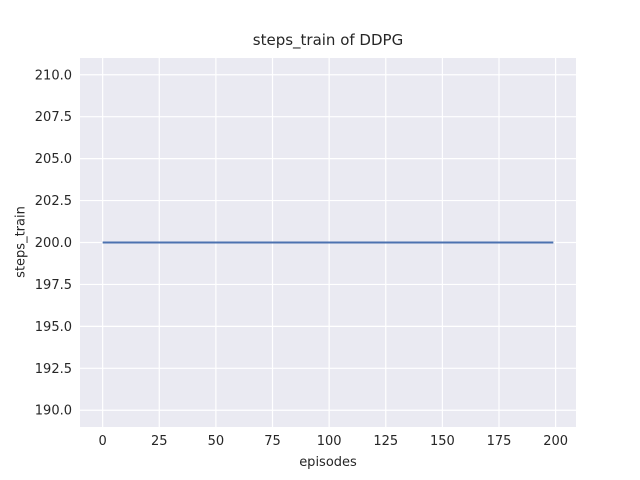 The height and width of the screenshot is (480, 640). Describe the element at coordinates (53, 75) in the screenshot. I see `y-tick-label: 210.0` at that location.